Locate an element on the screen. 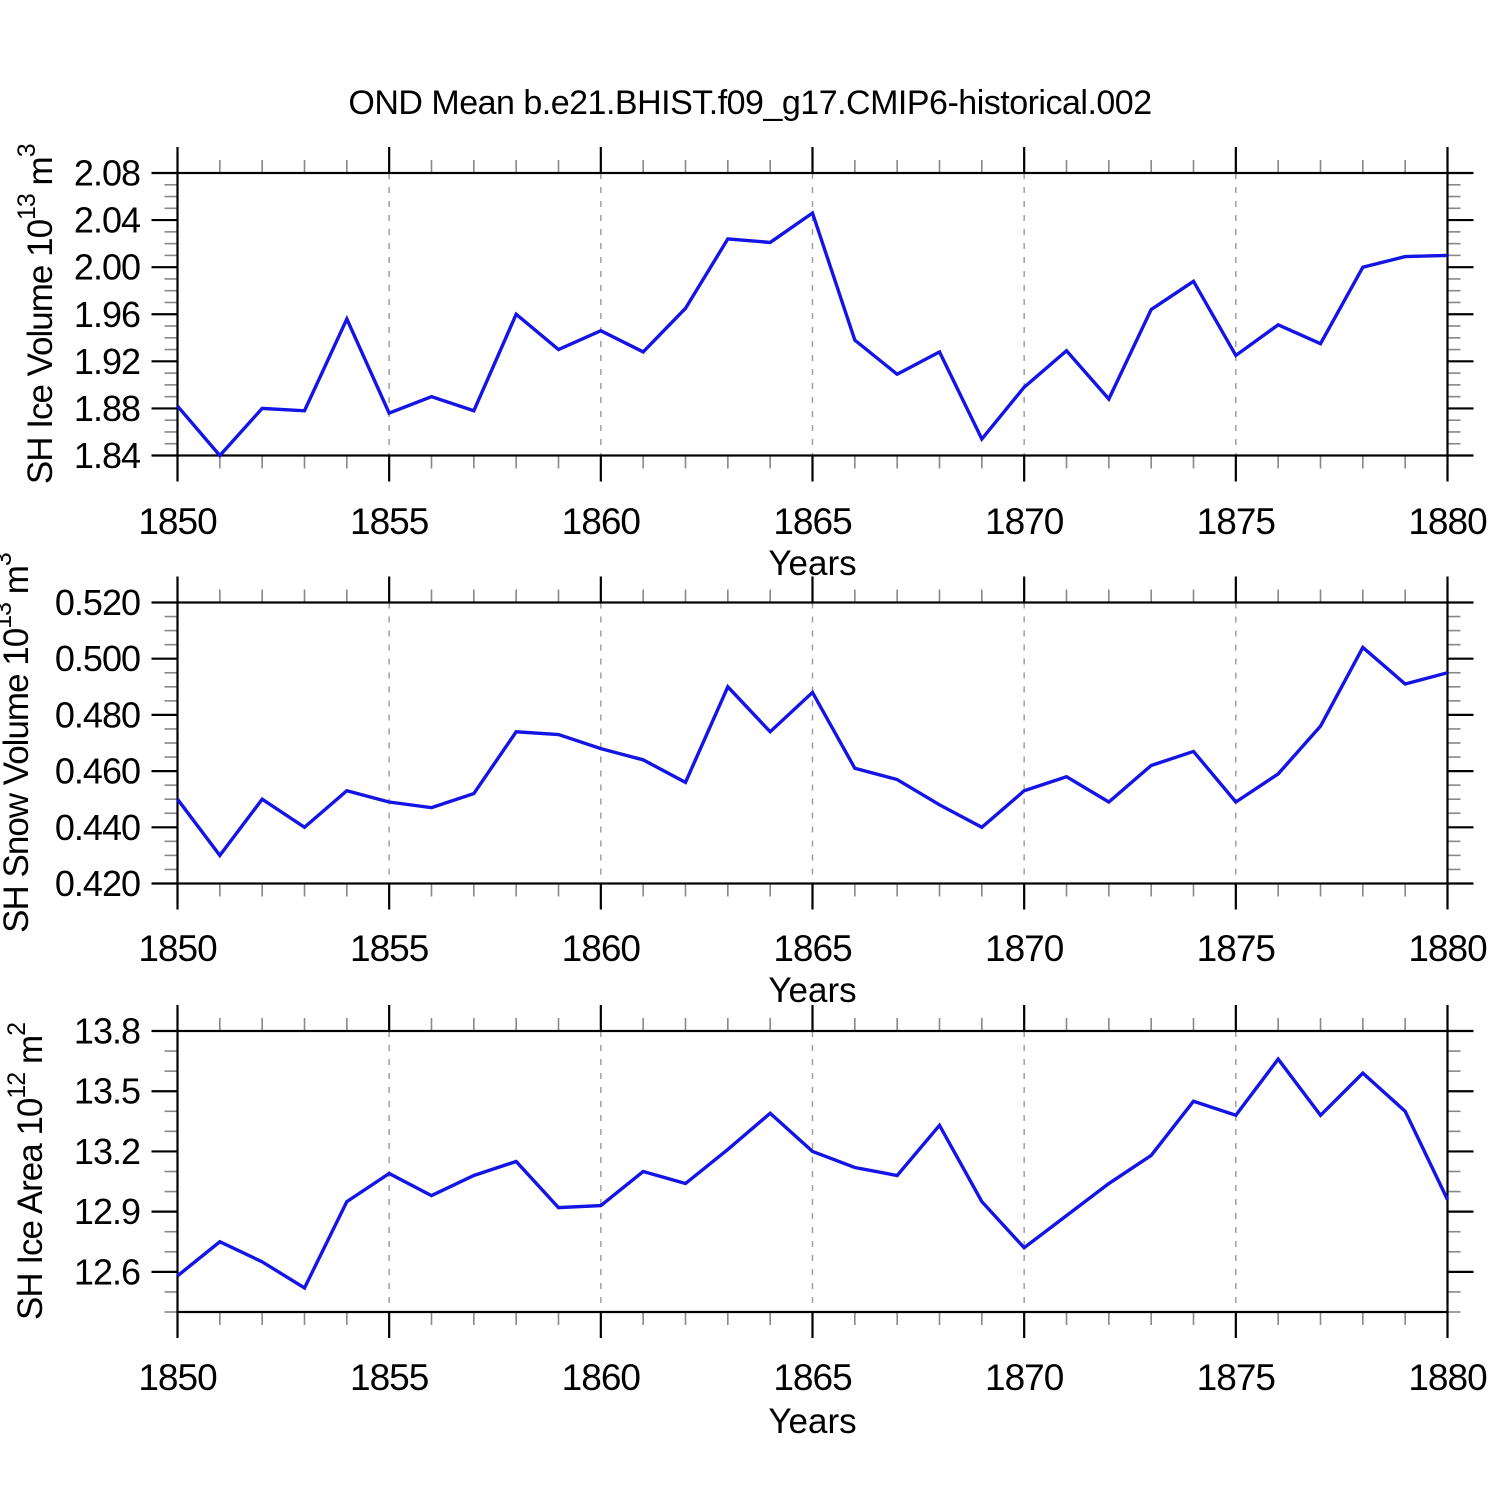  y-tick-label: 2.00 is located at coordinates (107, 267).